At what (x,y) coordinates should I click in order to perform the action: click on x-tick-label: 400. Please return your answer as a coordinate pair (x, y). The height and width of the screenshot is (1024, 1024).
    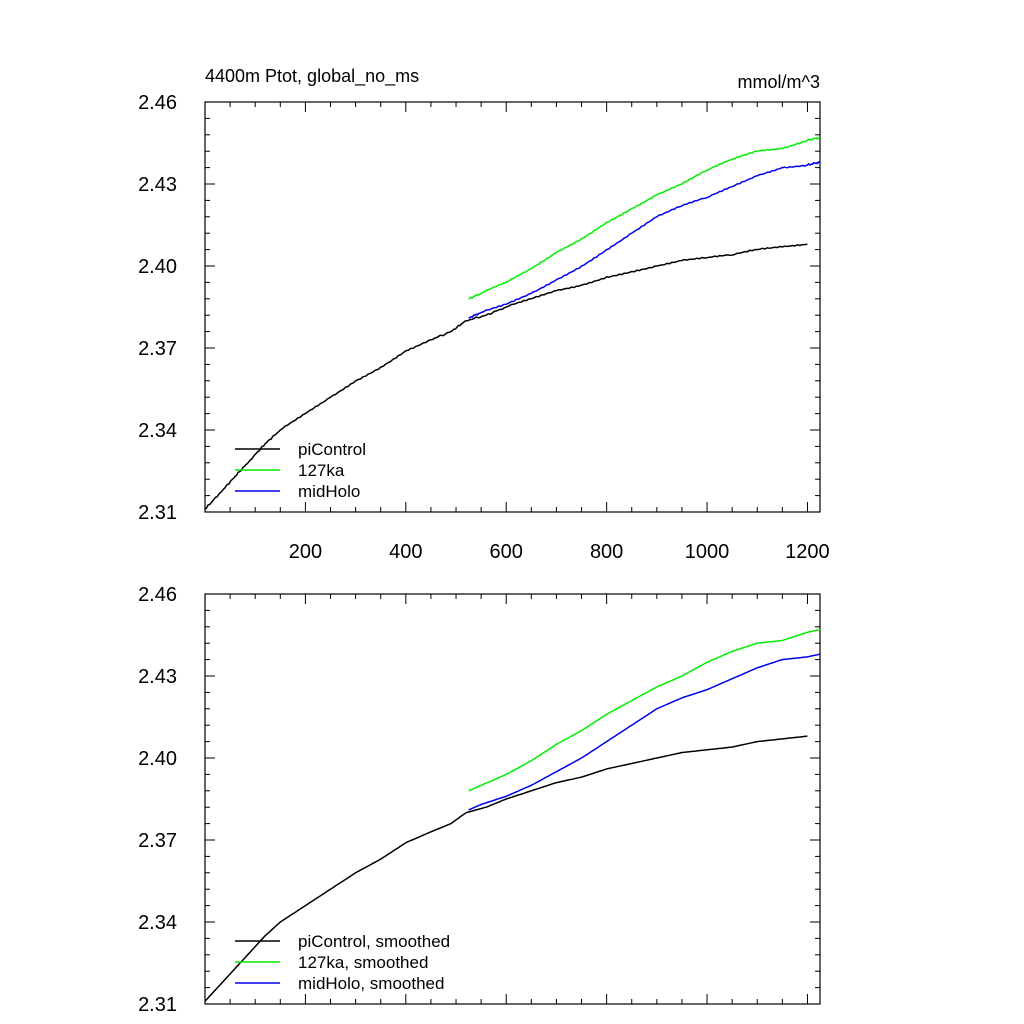
    Looking at the image, I should click on (405, 552).